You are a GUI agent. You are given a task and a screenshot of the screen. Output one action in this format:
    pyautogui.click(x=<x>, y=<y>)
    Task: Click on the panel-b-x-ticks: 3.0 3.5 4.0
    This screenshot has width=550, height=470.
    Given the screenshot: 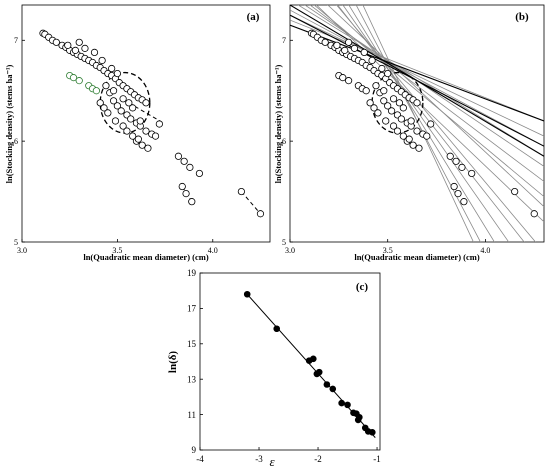 What is the action you would take?
    pyautogui.click(x=387, y=247)
    